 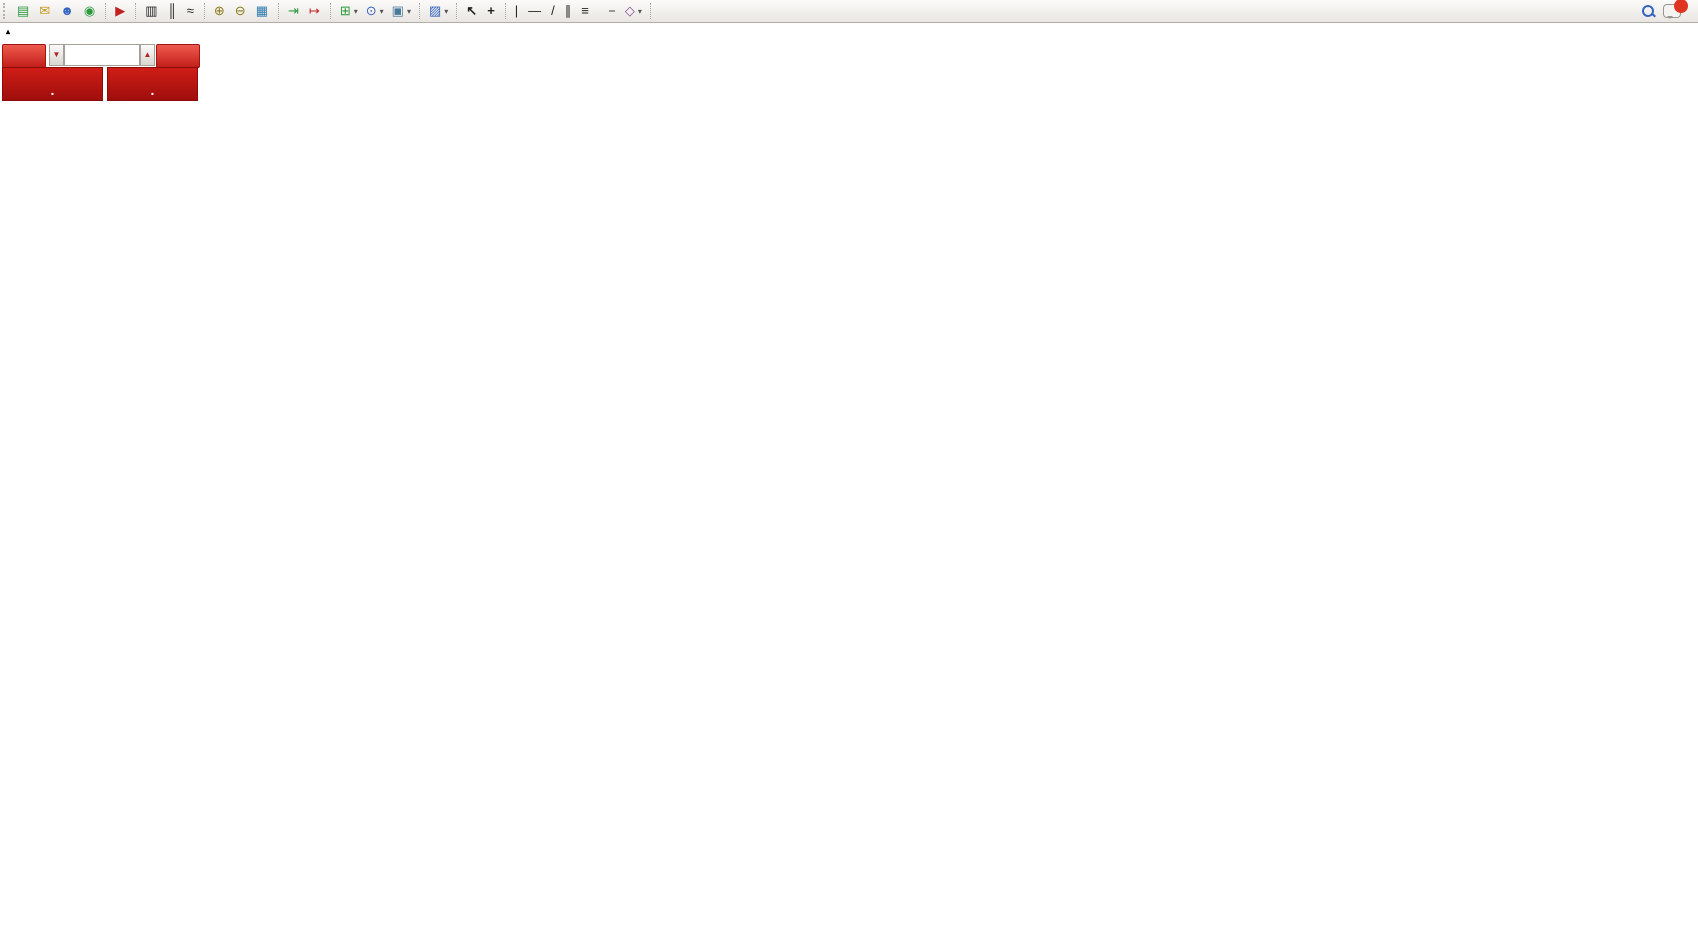 What do you see at coordinates (23, 31) in the screenshot?
I see `quote-header: ▴` at bounding box center [23, 31].